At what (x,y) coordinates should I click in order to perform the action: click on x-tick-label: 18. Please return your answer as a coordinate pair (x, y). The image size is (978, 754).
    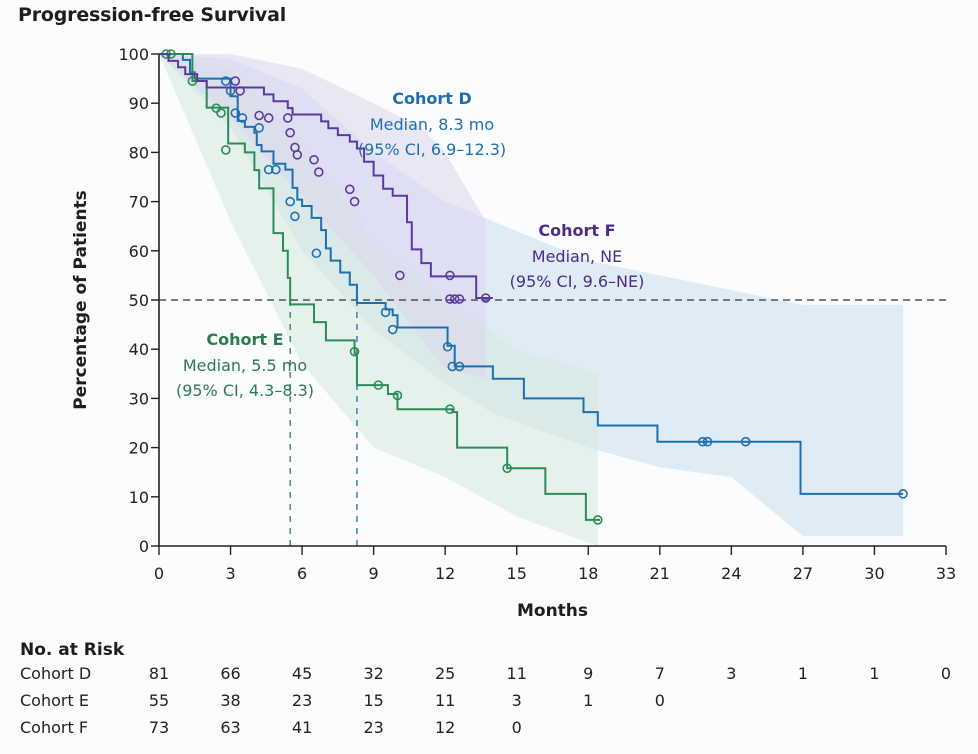
    Looking at the image, I should click on (588, 573).